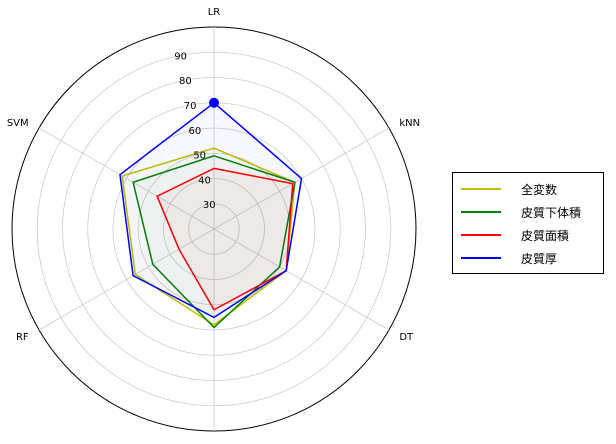 The width and height of the screenshot is (616, 444). Describe the element at coordinates (406, 337) in the screenshot. I see `axis-label-dt: DT` at that location.